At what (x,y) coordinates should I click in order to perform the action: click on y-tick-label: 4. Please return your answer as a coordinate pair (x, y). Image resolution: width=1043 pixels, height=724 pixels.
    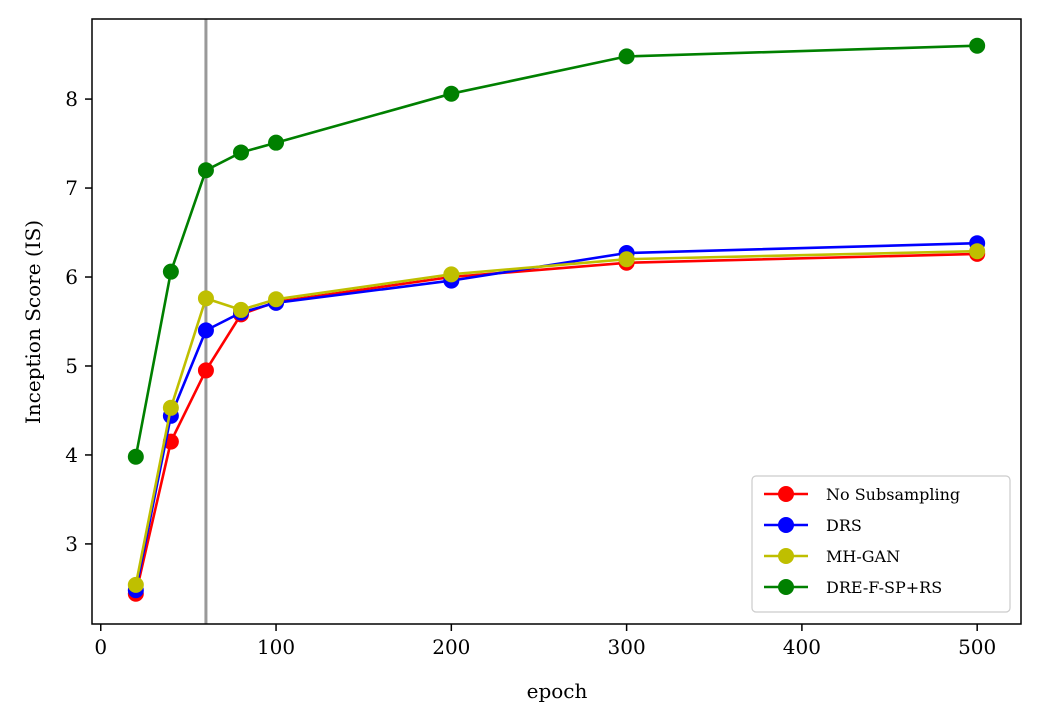
    Looking at the image, I should click on (71, 455).